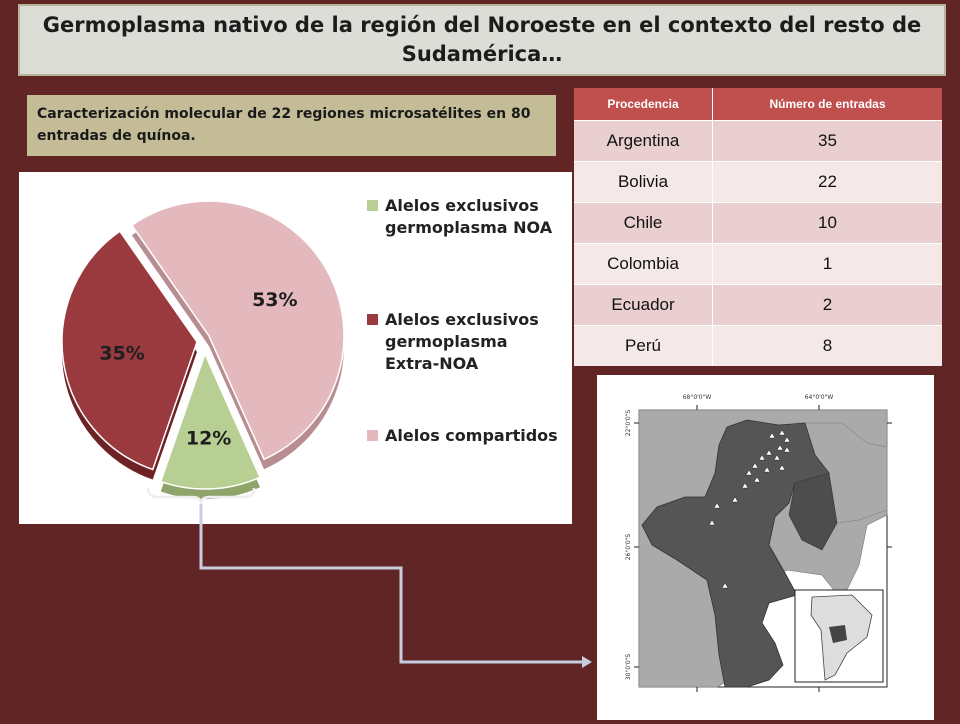 The width and height of the screenshot is (960, 724). What do you see at coordinates (827, 305) in the screenshot?
I see `cell-entradas: 2` at bounding box center [827, 305].